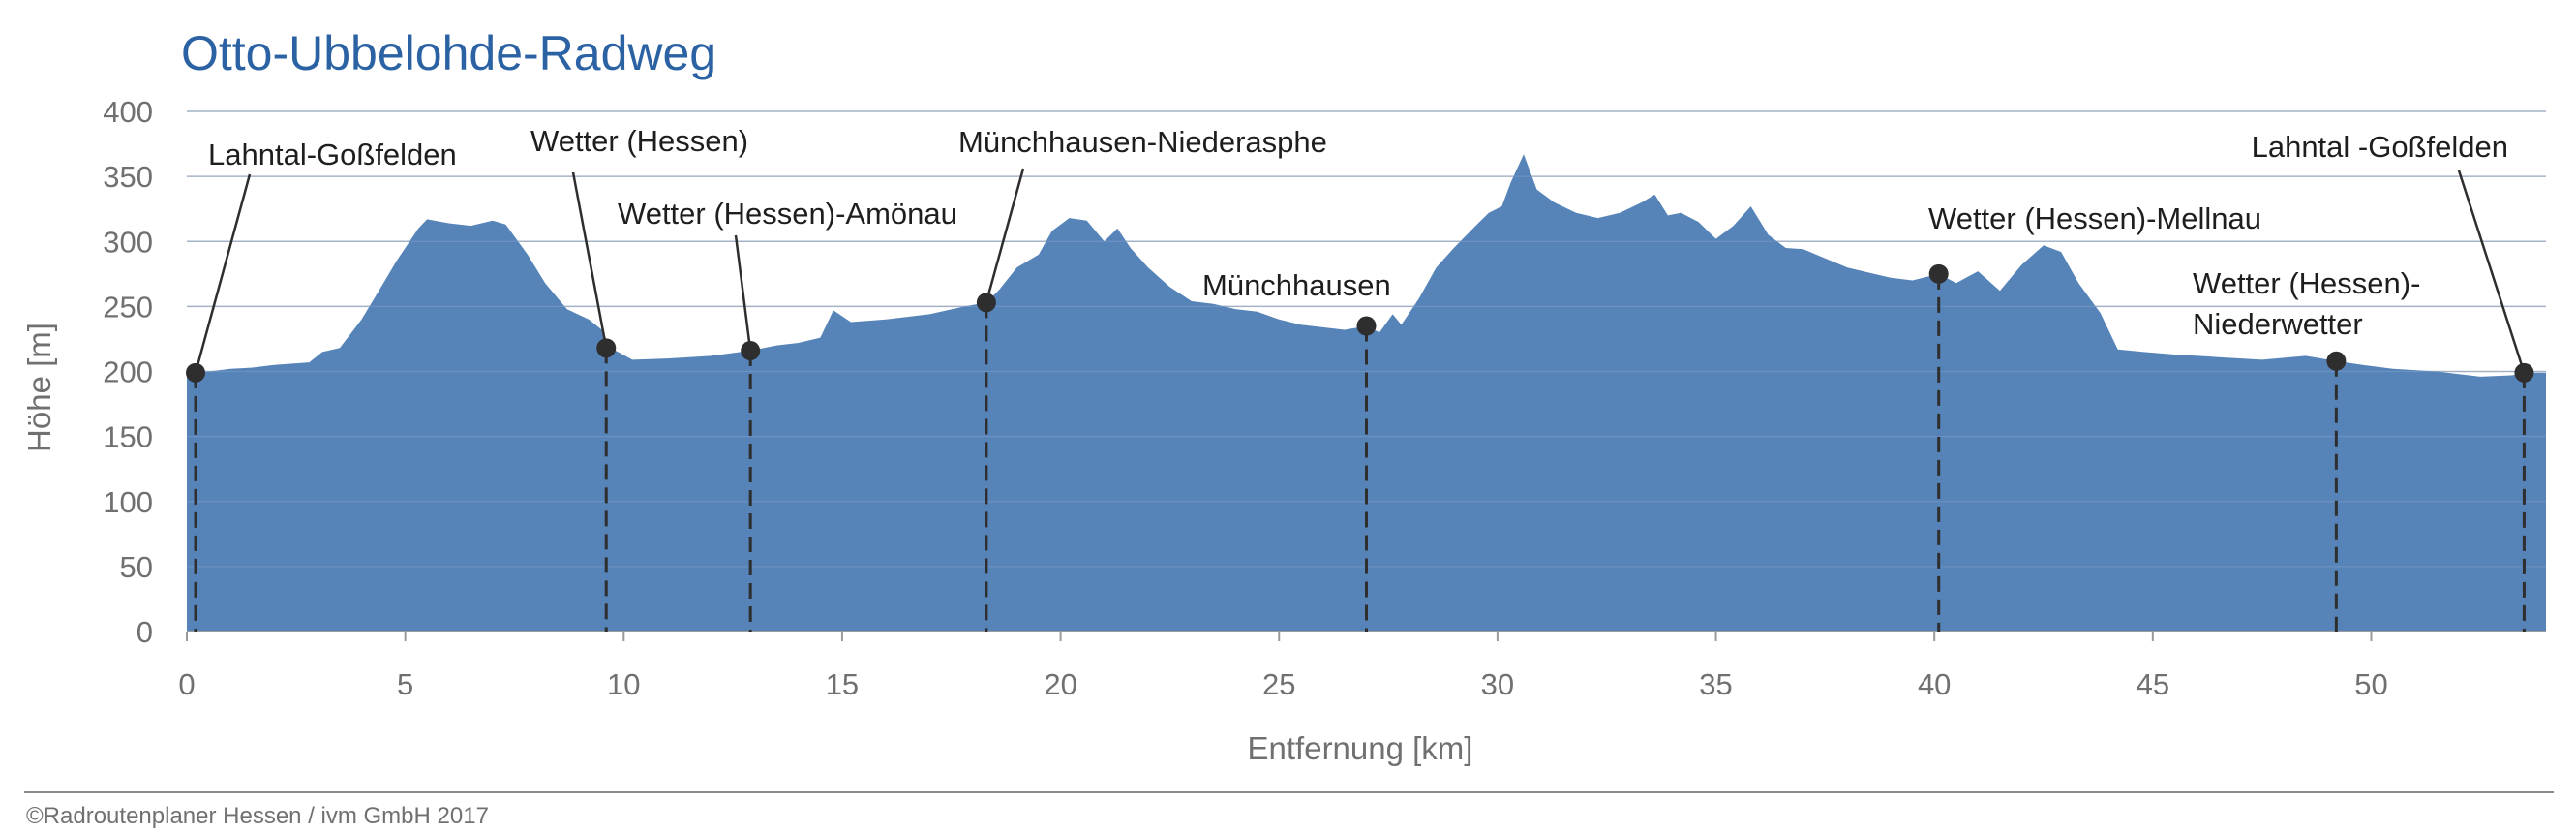 The width and height of the screenshot is (2576, 833). What do you see at coordinates (144, 632) in the screenshot?
I see `y-tick-label-0: 0` at bounding box center [144, 632].